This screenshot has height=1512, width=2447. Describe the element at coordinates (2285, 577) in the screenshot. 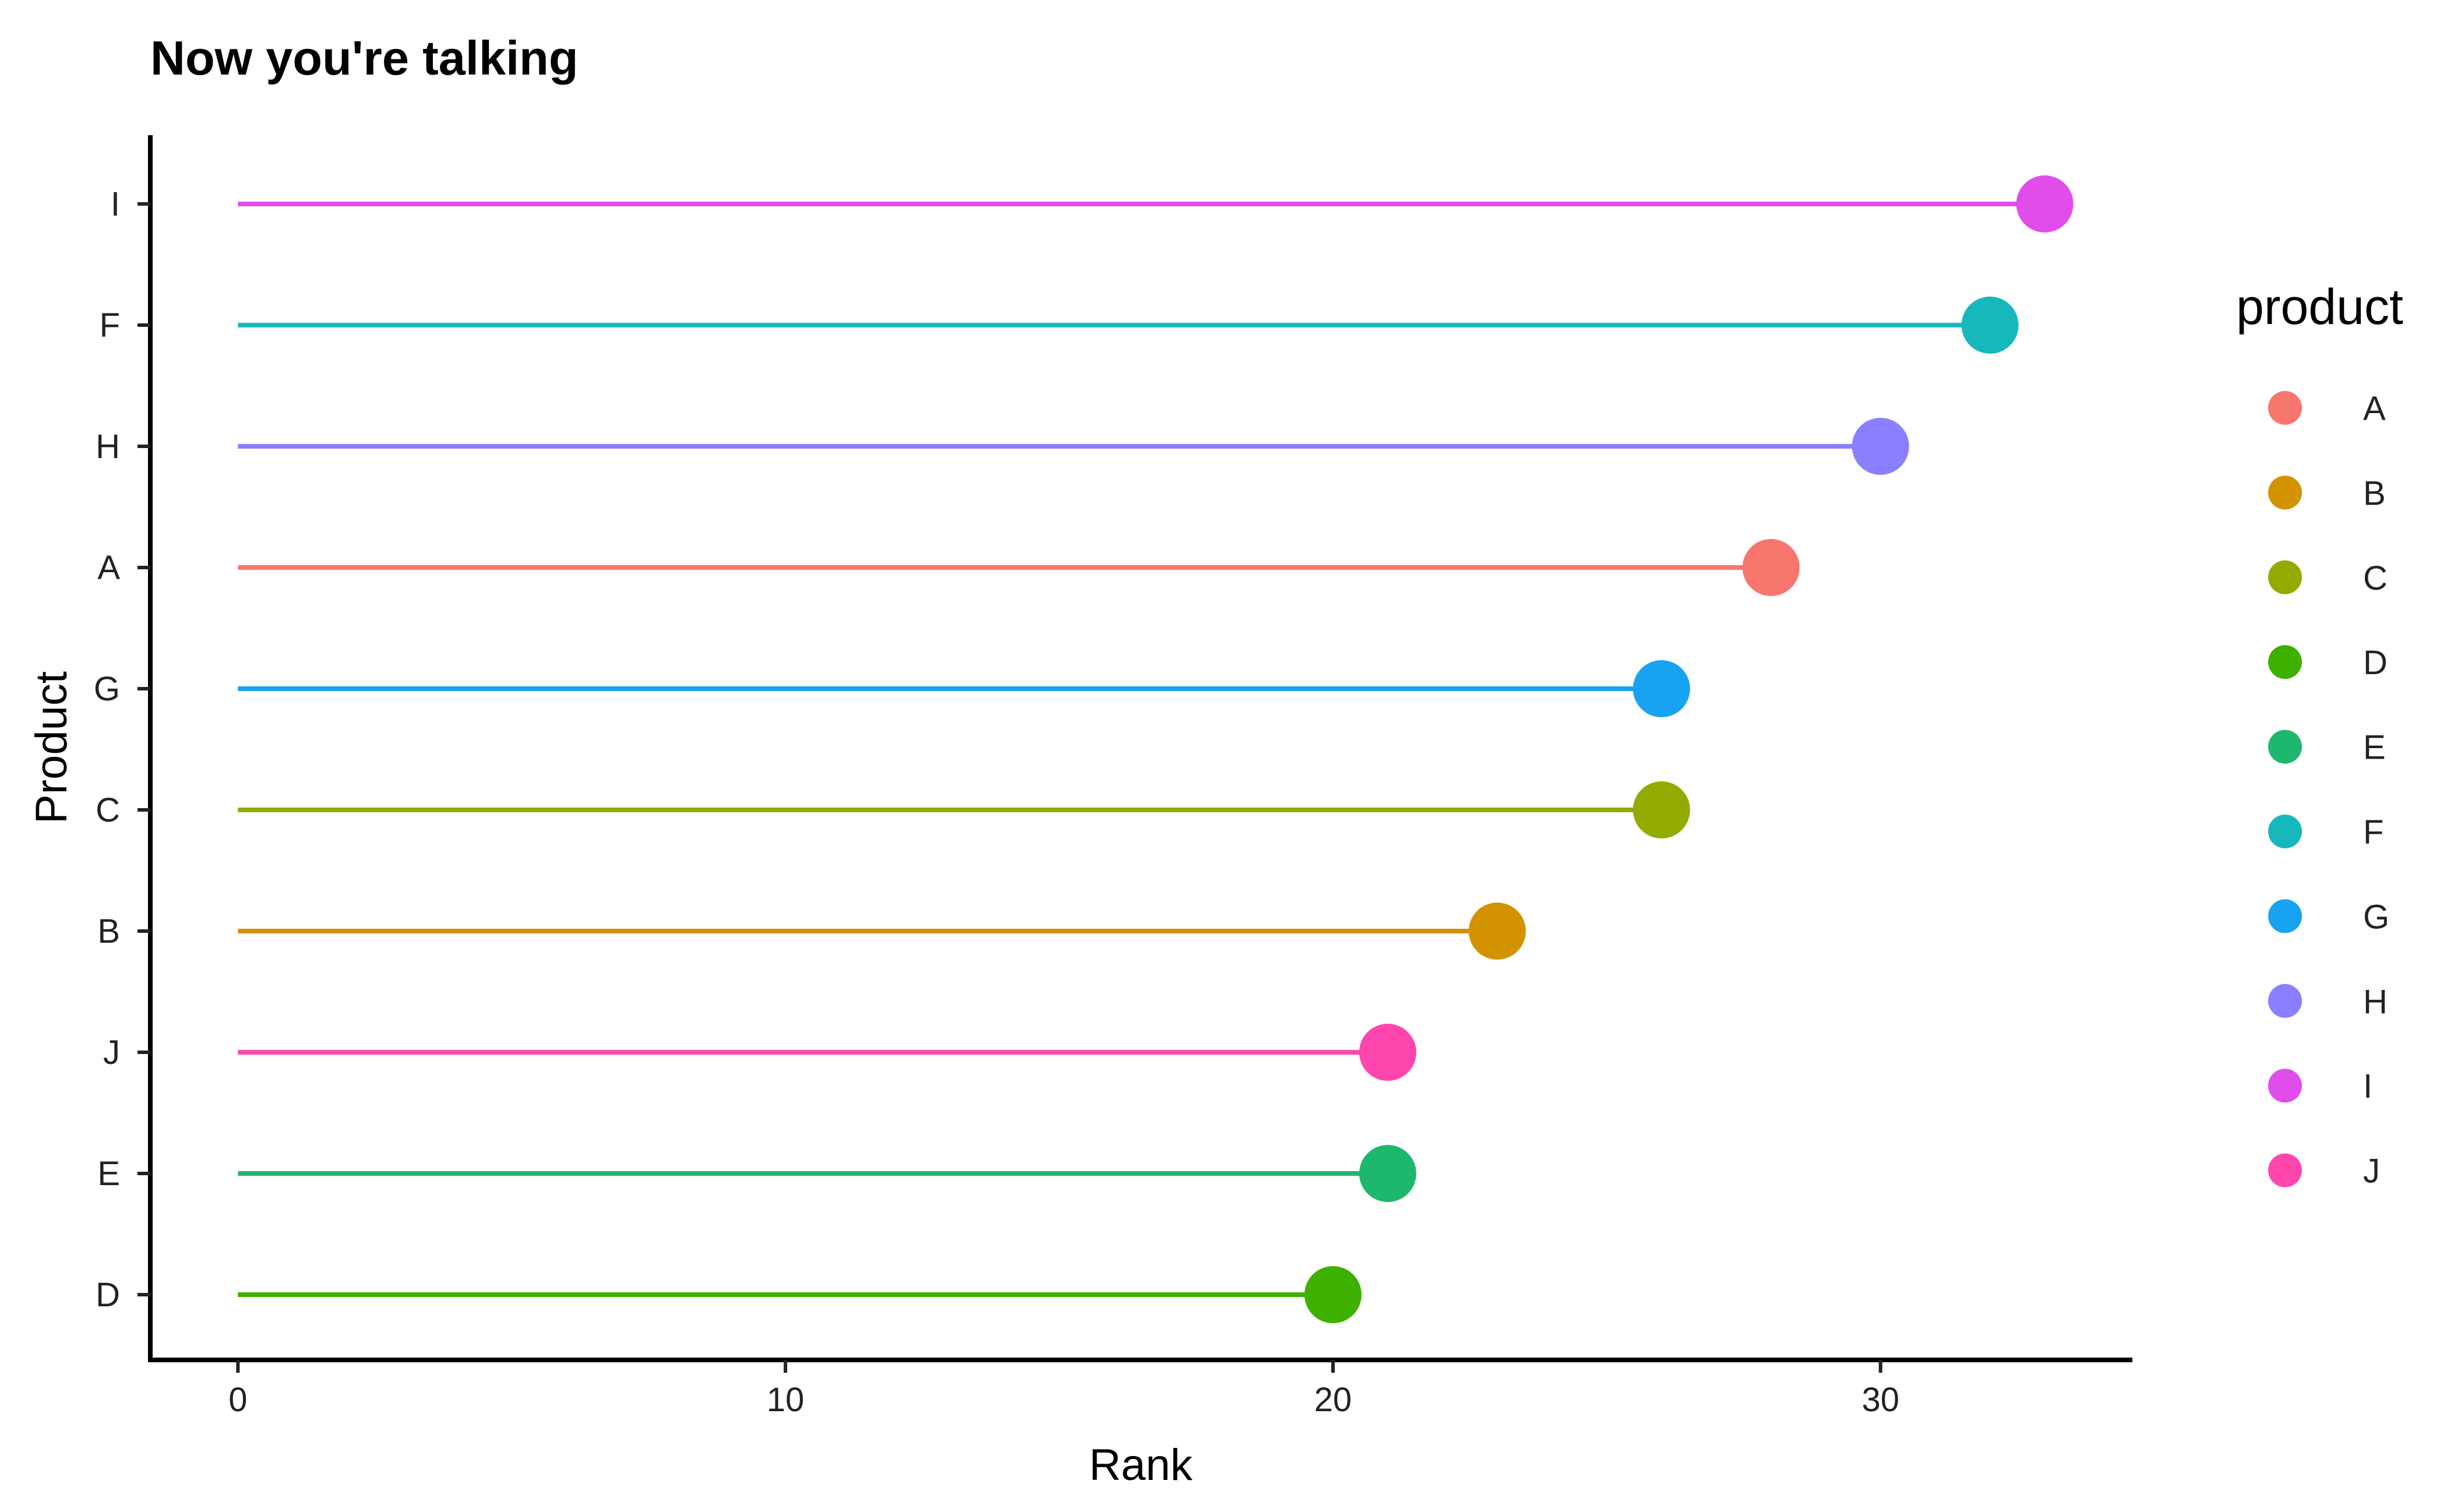

I see `legend-key-C` at that location.